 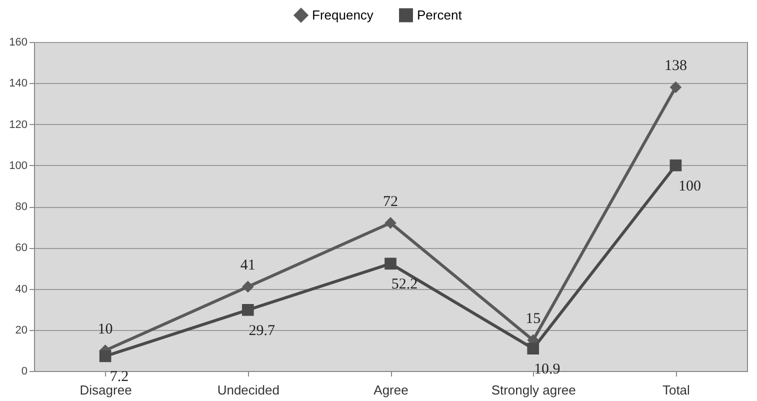 What do you see at coordinates (18, 124) in the screenshot?
I see `y-tick-label: 120` at bounding box center [18, 124].